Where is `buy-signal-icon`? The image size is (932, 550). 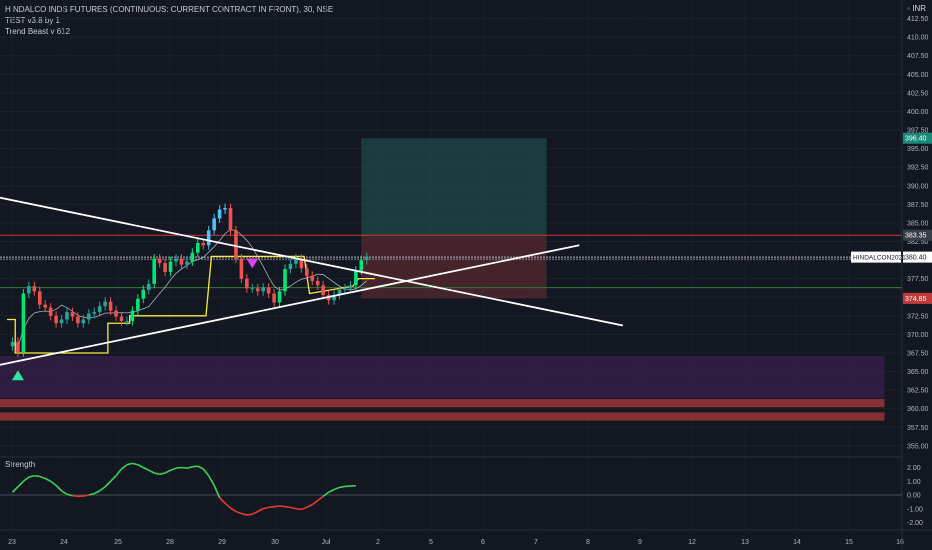
buy-signal-icon is located at coordinates (17, 375).